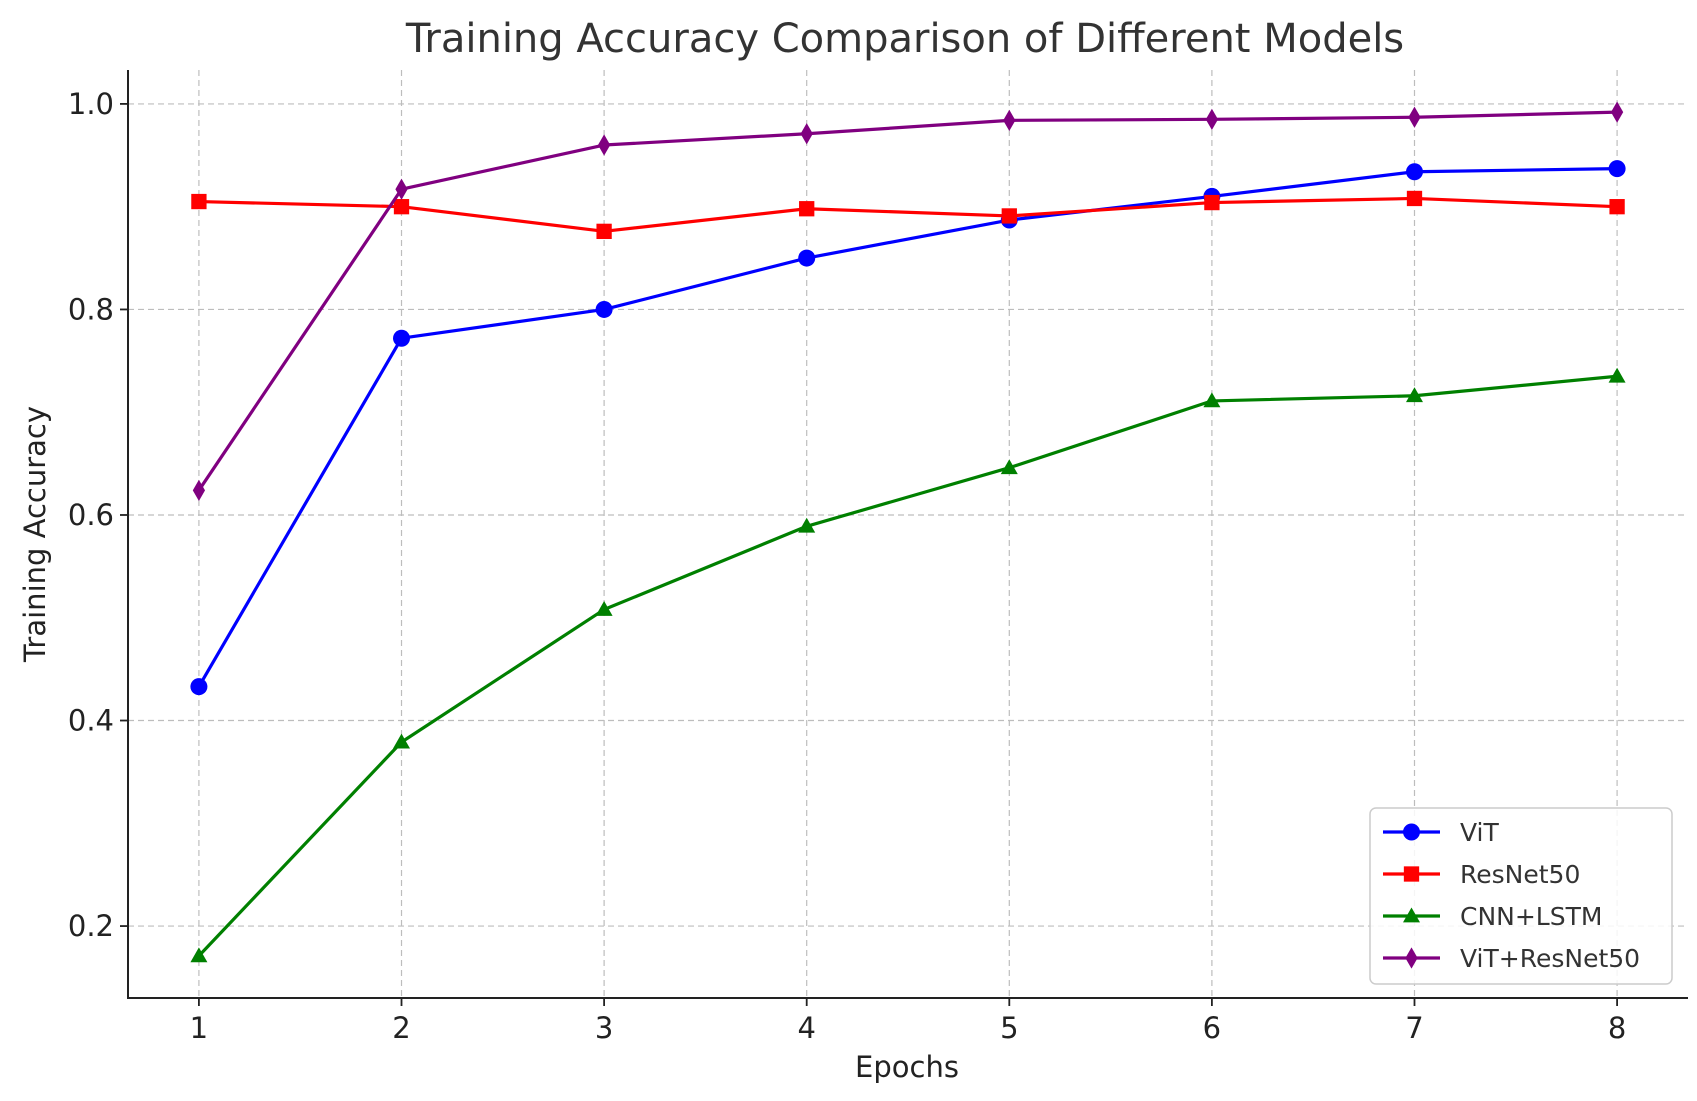 The height and width of the screenshot is (1101, 1697). I want to click on x-tick-label: 5, so click(1009, 1028).